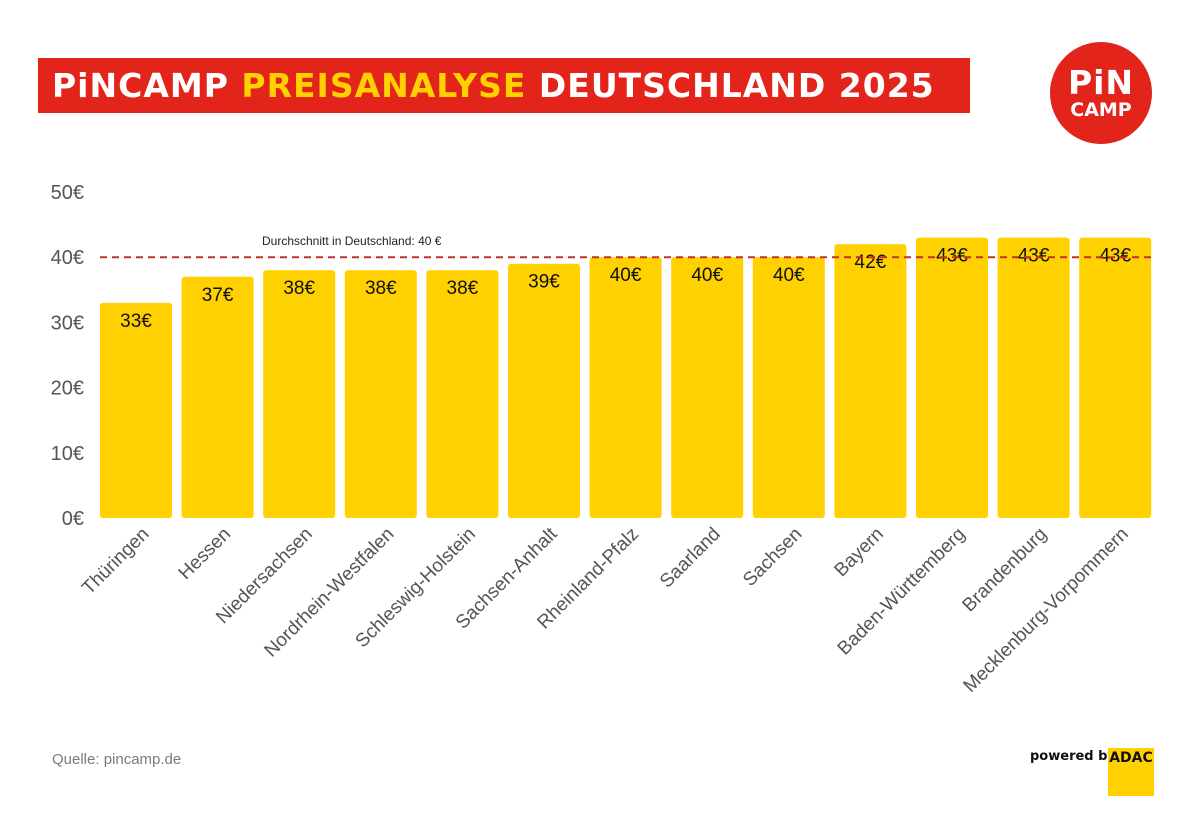  Describe the element at coordinates (736, 85) in the screenshot. I see `title-rest: DEUTSCHLAND 2025` at that location.